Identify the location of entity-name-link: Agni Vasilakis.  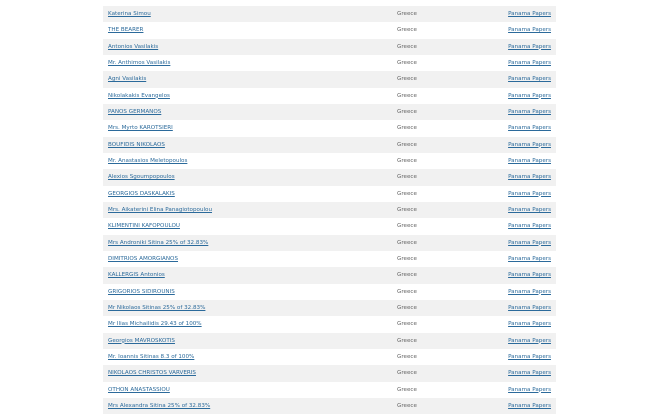
(127, 79).